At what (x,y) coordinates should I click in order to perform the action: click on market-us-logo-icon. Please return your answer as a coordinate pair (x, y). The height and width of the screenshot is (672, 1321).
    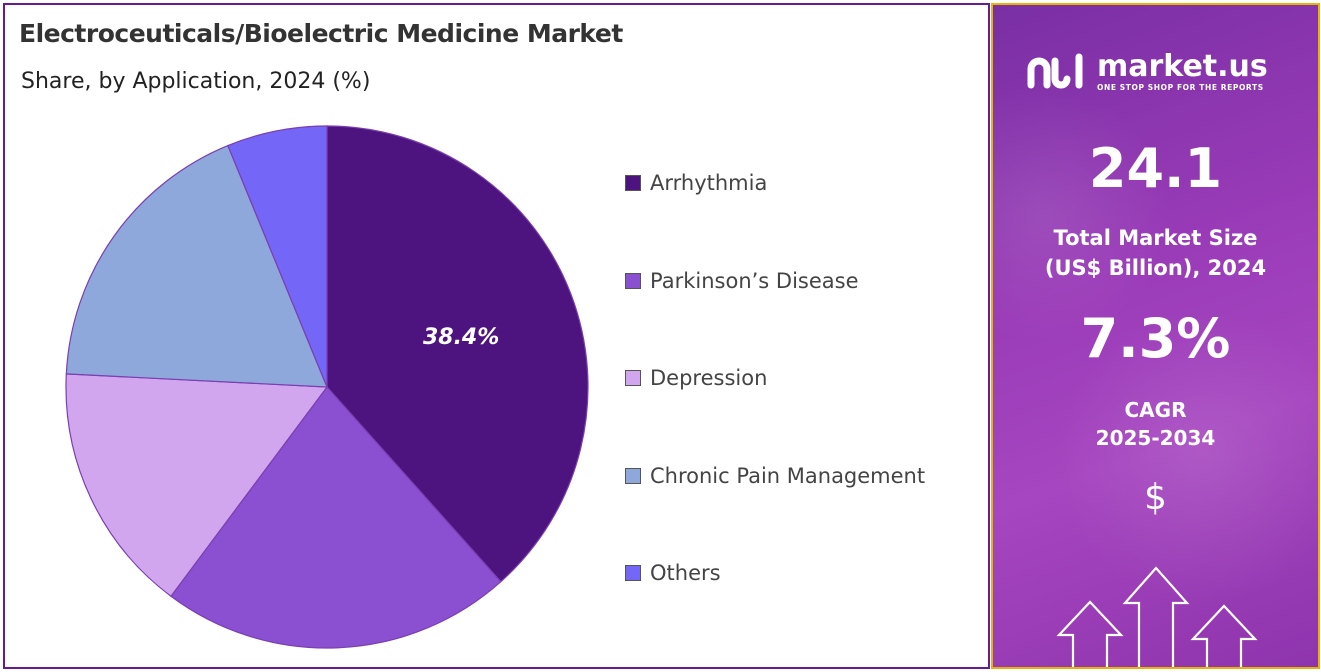
    Looking at the image, I should click on (1055, 71).